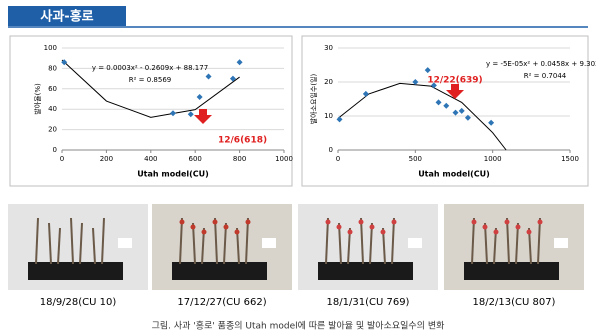  I want to click on x-tick-label: 0, so click(338, 159).